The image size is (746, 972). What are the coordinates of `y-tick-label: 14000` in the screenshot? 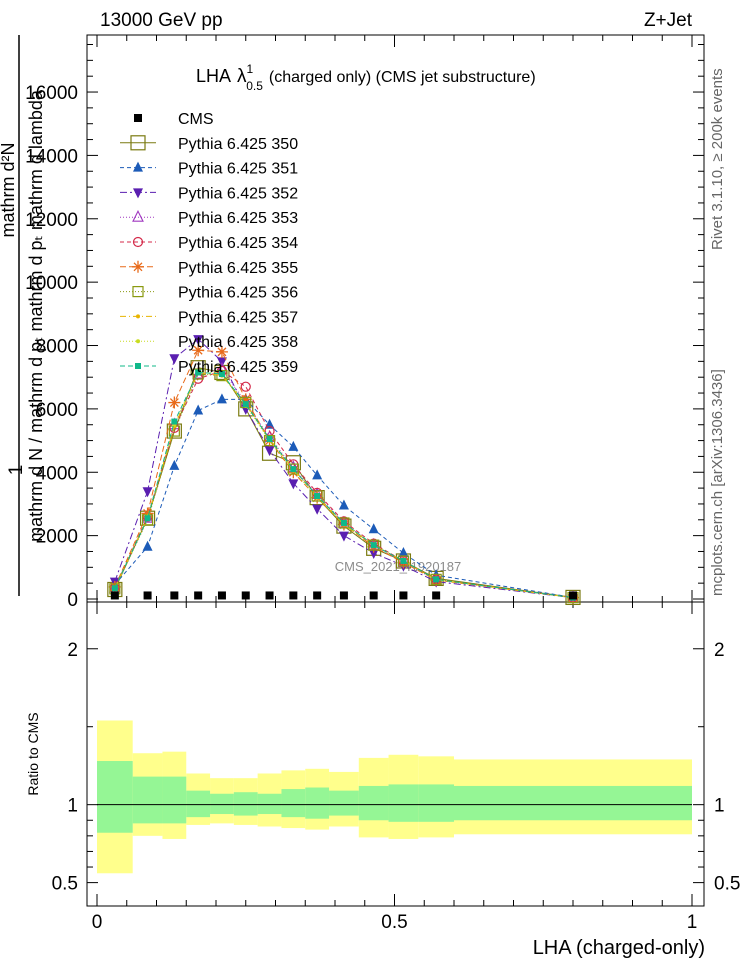 It's located at (51, 156).